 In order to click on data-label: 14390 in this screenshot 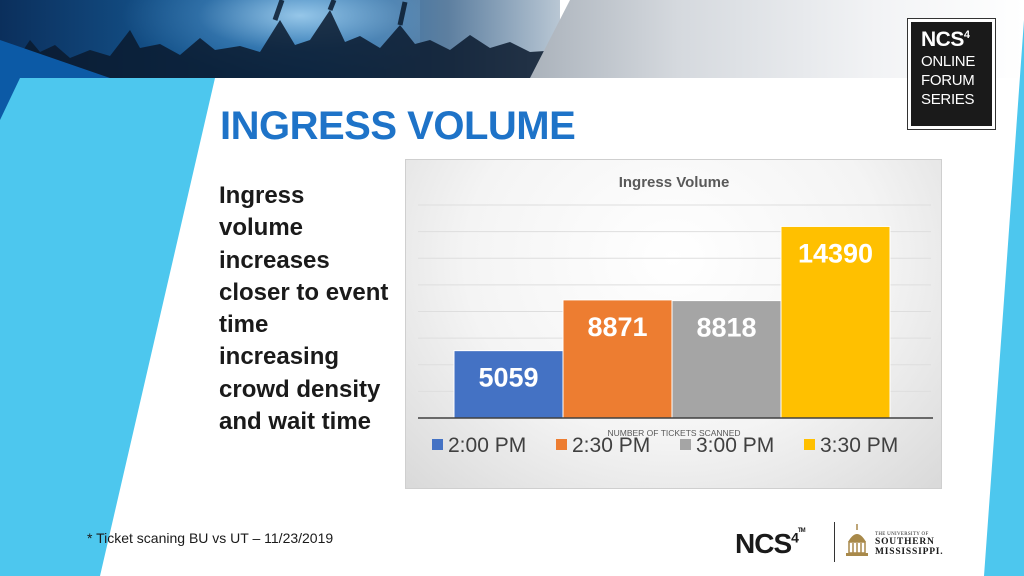, I will do `click(835, 253)`.